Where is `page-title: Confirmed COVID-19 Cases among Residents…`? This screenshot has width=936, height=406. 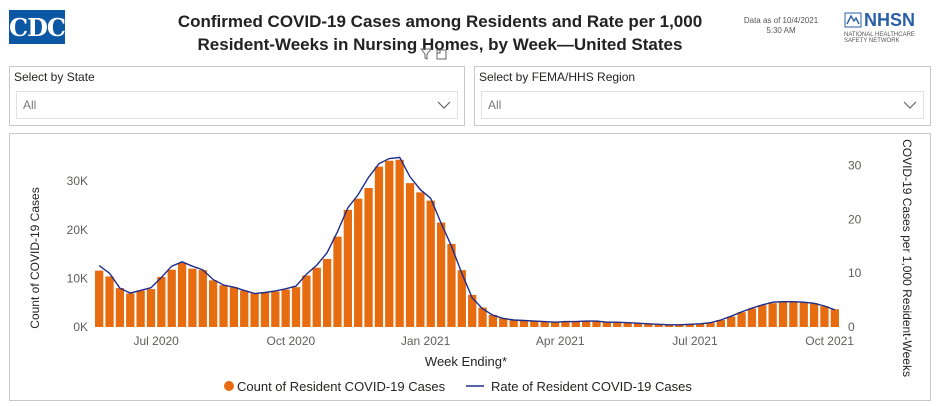
page-title: Confirmed COVID-19 Cases among Residents… is located at coordinates (440, 33).